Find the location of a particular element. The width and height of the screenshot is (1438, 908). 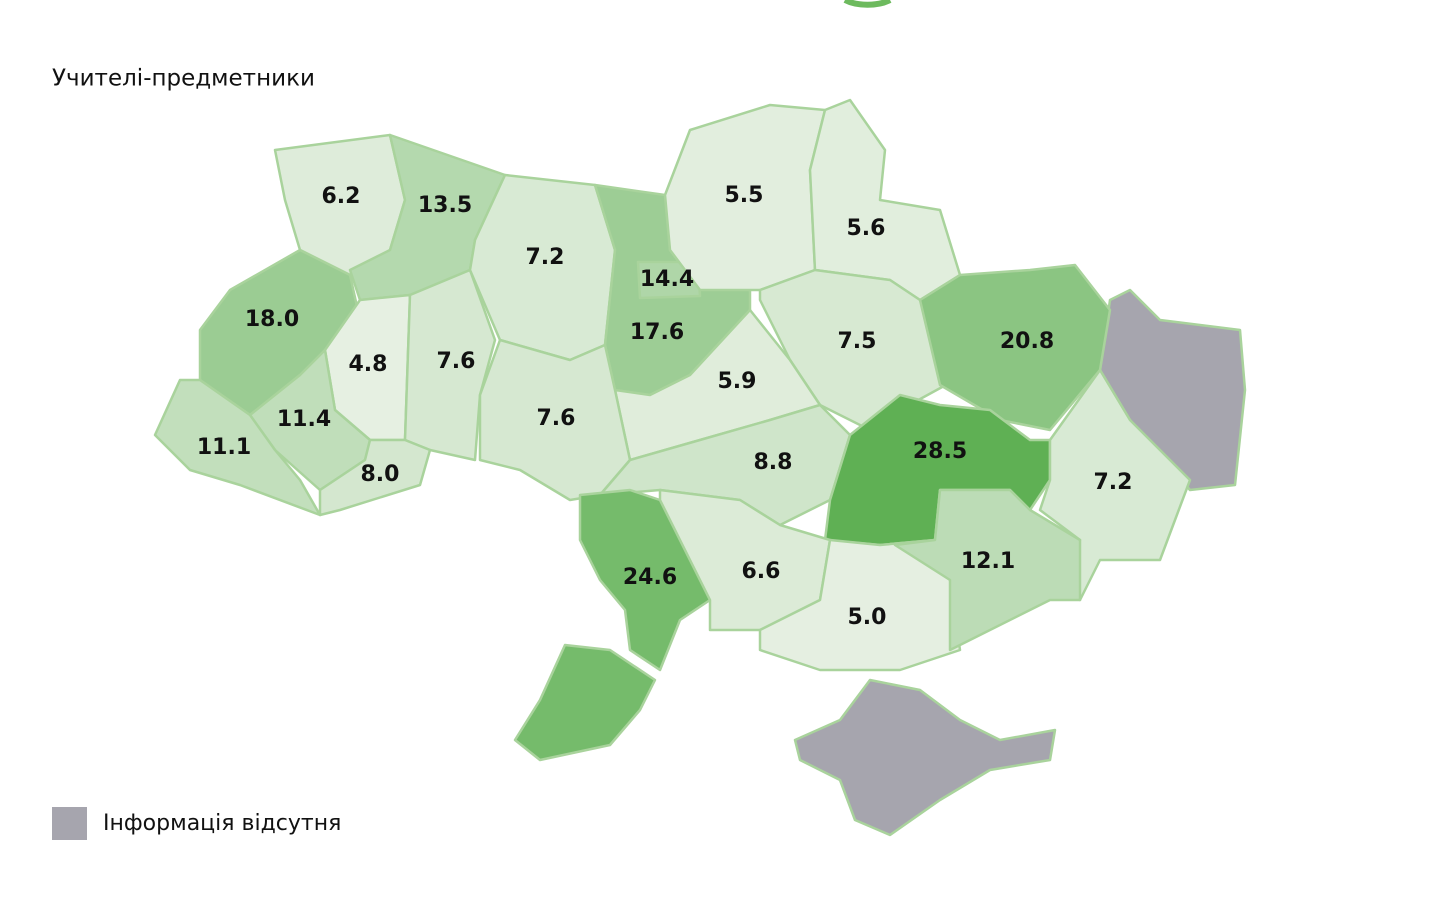

region-value-label: 28.5 is located at coordinates (940, 451).